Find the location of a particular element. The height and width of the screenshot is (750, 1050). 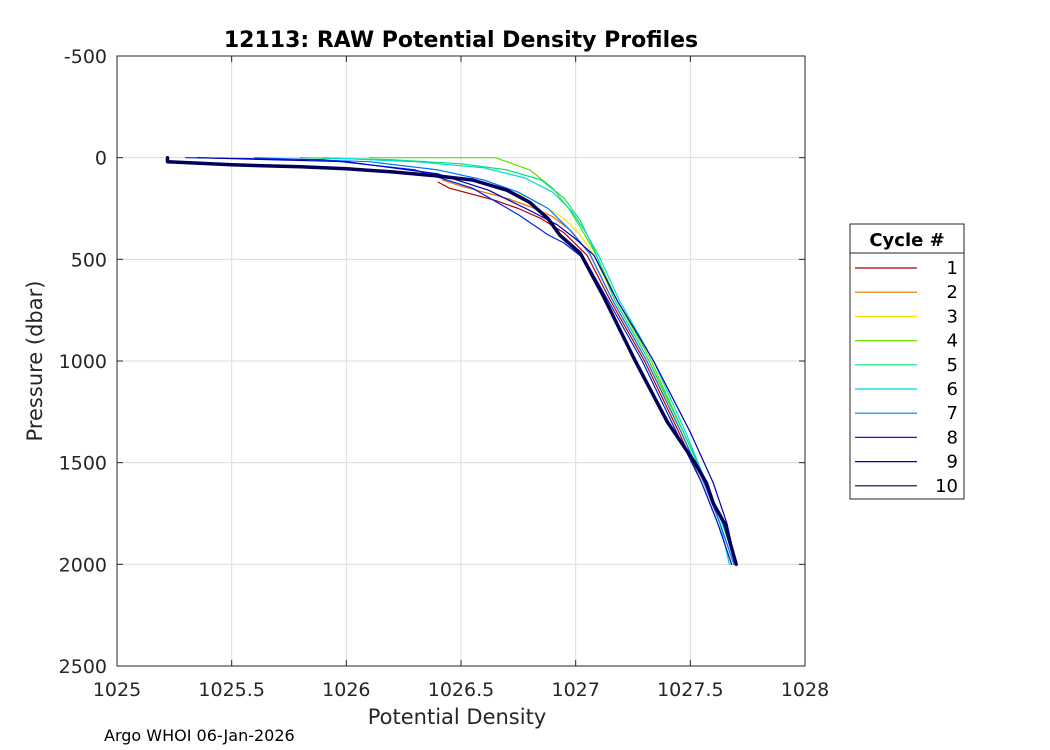

legend-label-cycle-6: 6 is located at coordinates (952, 389).